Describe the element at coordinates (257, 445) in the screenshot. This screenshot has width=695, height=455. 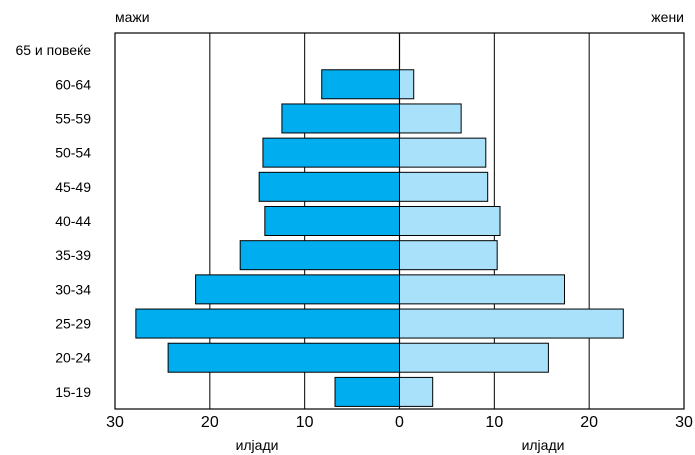
I see `left-axis-label: илјади` at that location.